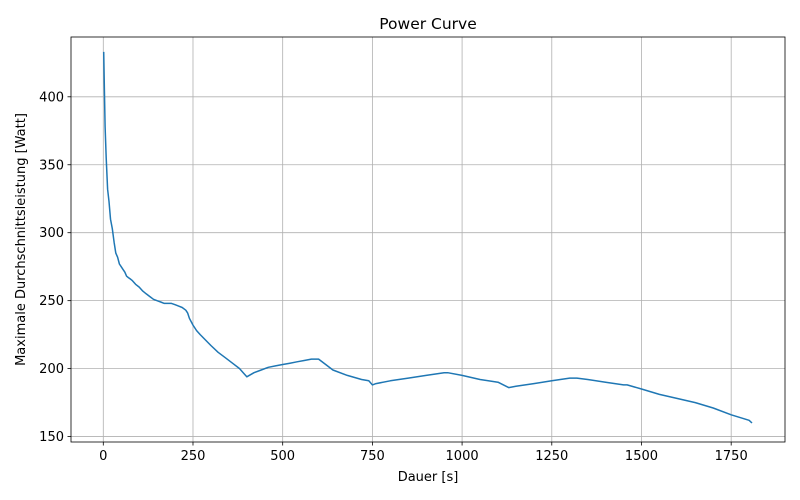  Describe the element at coordinates (21, 239) in the screenshot. I see `y-axis-label: Maximale Durchschnittsleistung [Watt]` at that location.